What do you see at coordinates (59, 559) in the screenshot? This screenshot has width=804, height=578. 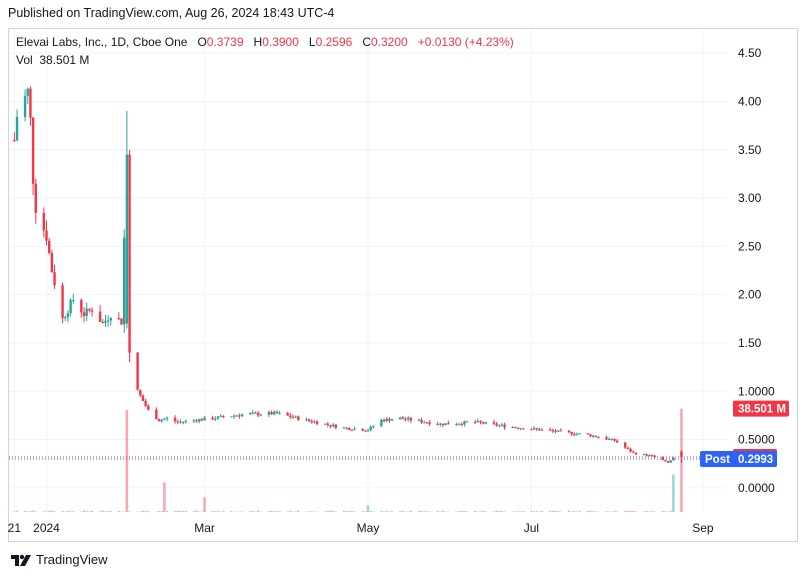 I see `footer: TradingView` at bounding box center [59, 559].